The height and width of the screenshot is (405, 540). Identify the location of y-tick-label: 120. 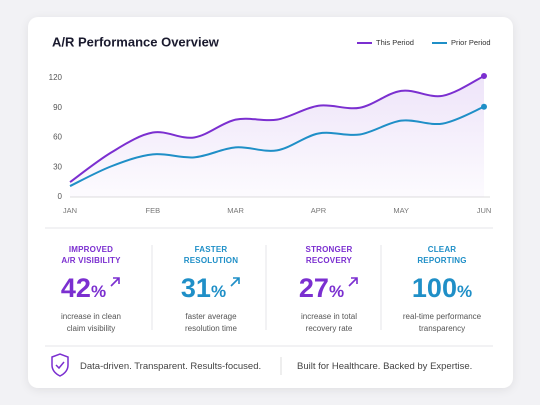
(56, 77).